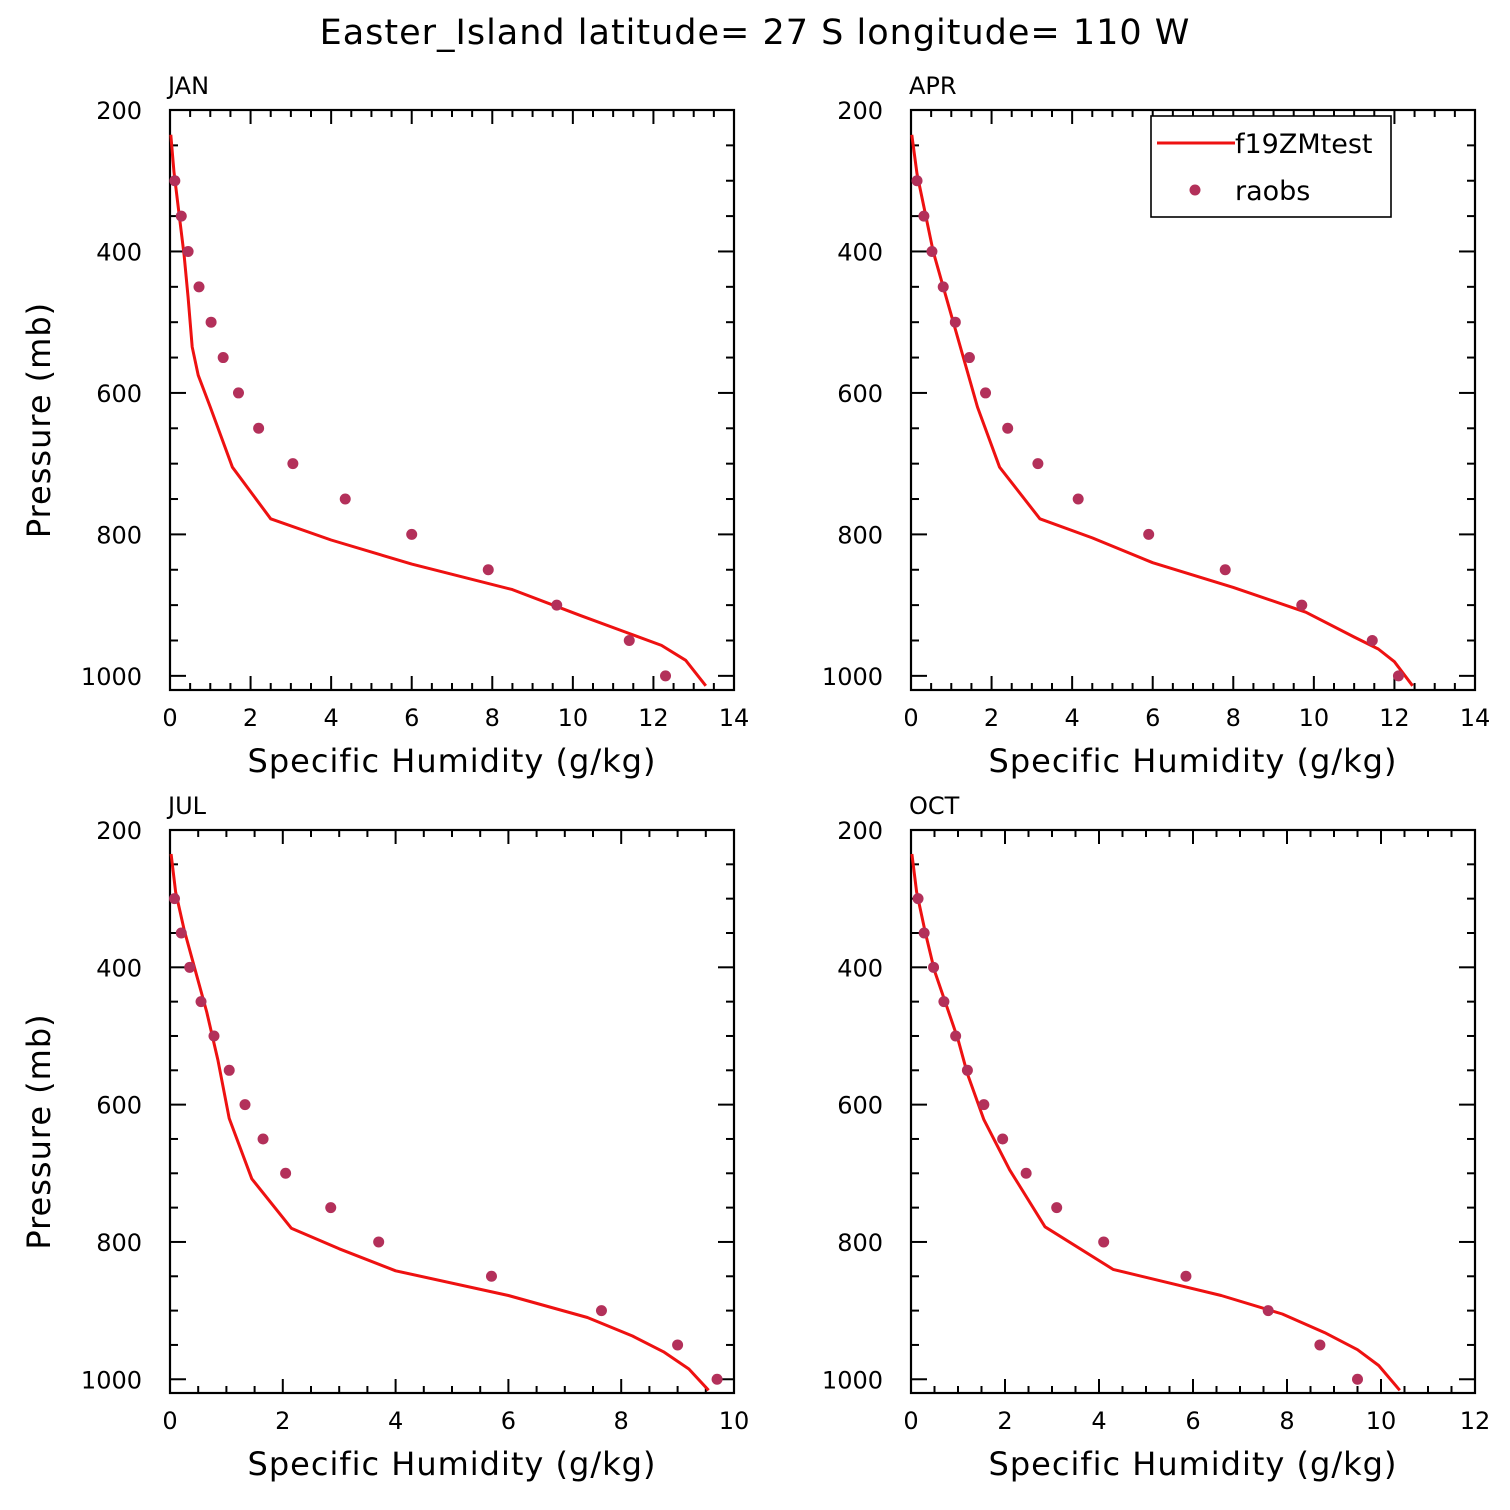 This screenshot has width=1510, height=1510. What do you see at coordinates (860, 1243) in the screenshot?
I see `y-tick-label: 800` at bounding box center [860, 1243].